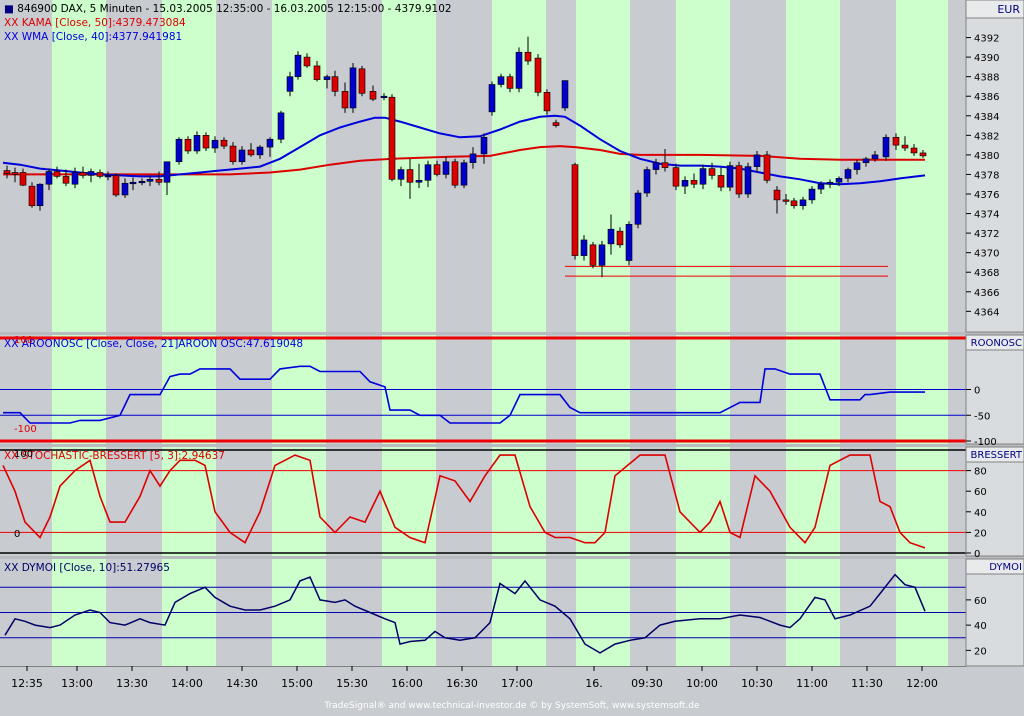 The image size is (1024, 716). I want to click on x-tick-label: 11:30, so click(867, 683).